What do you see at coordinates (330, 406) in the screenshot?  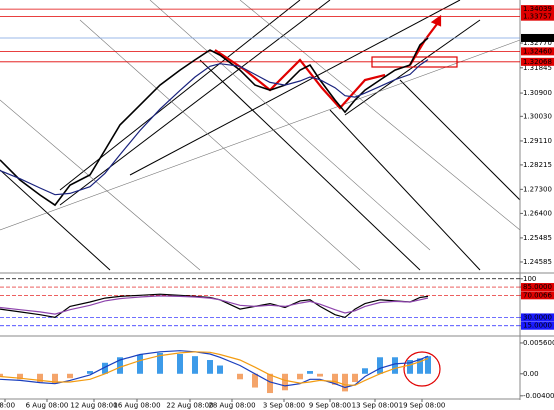 I see `x-tick-label: 9 Sep 08:00` at bounding box center [330, 406].